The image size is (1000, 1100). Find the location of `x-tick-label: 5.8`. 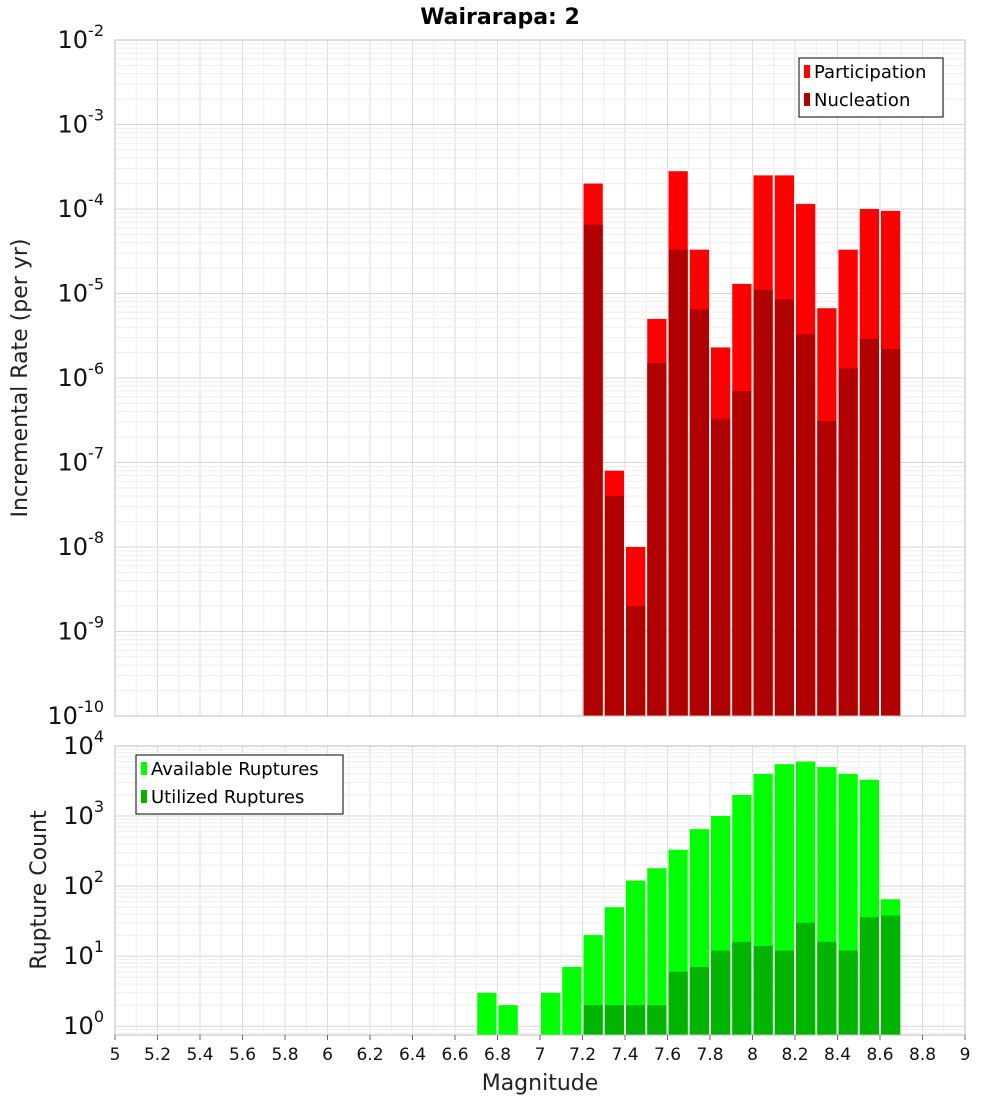

x-tick-label: 5.8 is located at coordinates (284, 1055).